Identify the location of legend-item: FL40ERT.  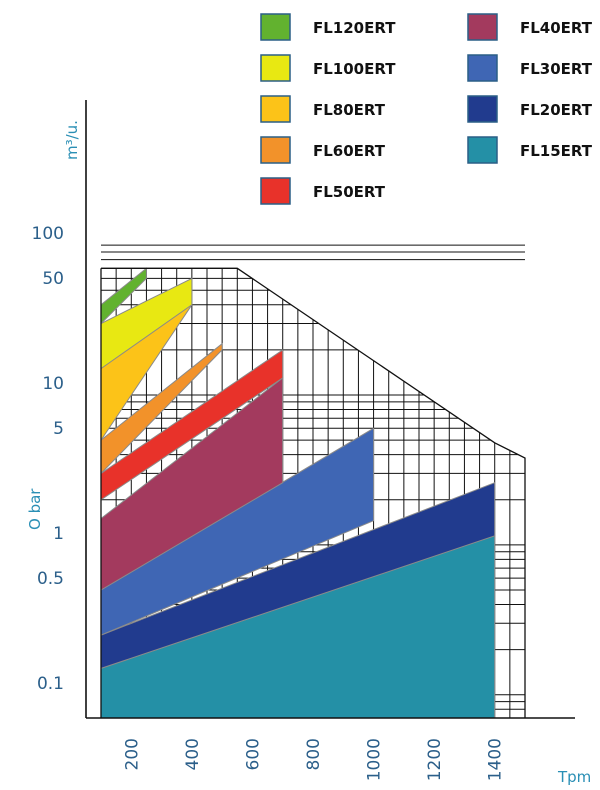
(530, 27).